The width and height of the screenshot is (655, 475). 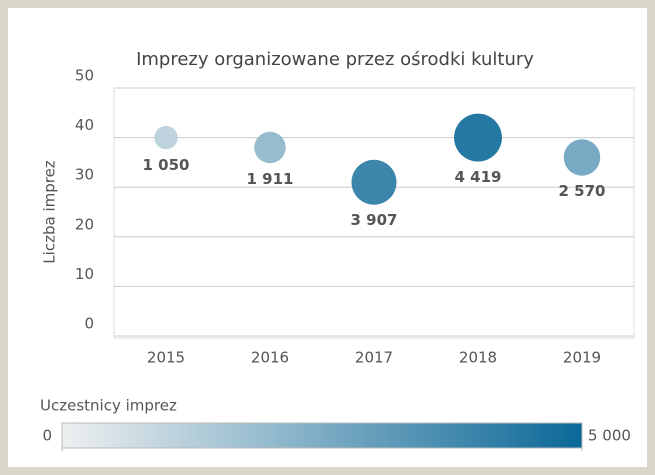 I want to click on x-tick-label: 2016, so click(x=270, y=358).